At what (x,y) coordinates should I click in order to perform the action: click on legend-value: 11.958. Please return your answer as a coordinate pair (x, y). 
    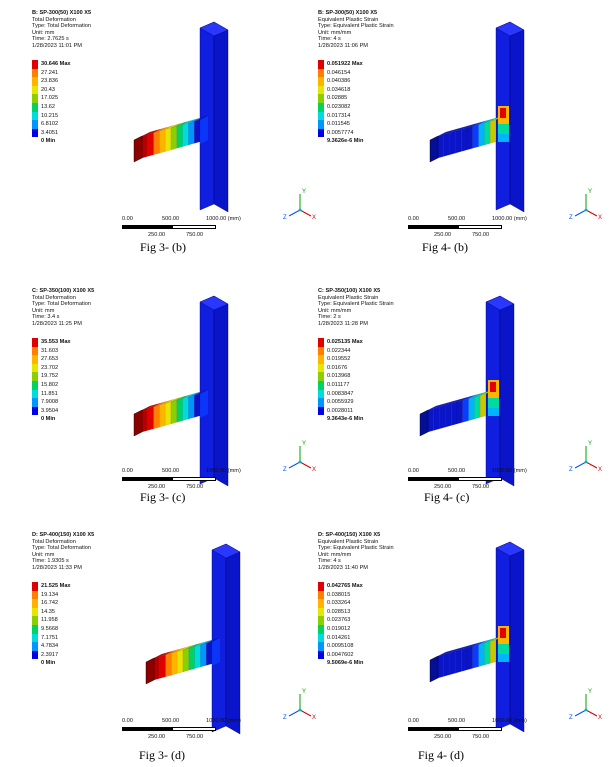
    Looking at the image, I should click on (49, 620).